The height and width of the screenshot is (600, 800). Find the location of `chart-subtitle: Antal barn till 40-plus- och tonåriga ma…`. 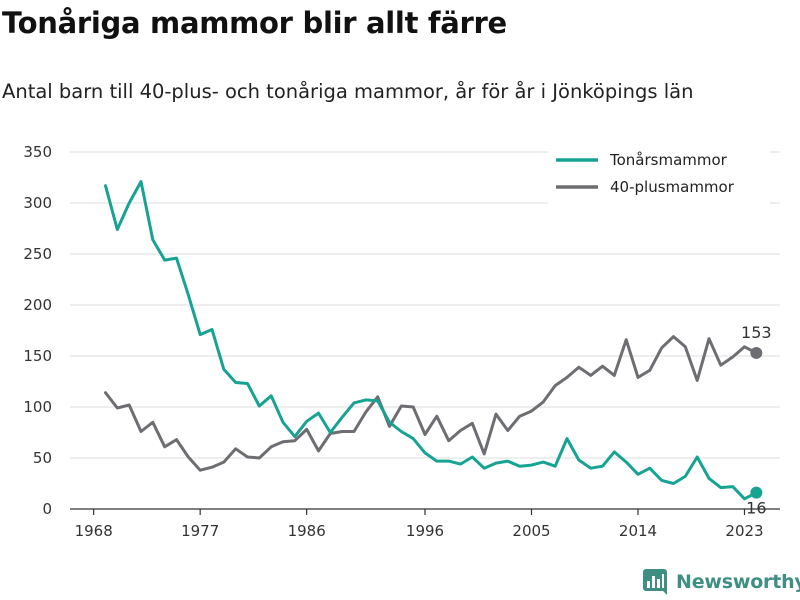

chart-subtitle: Antal barn till 40-plus- och tonåriga ma… is located at coordinates (348, 91).